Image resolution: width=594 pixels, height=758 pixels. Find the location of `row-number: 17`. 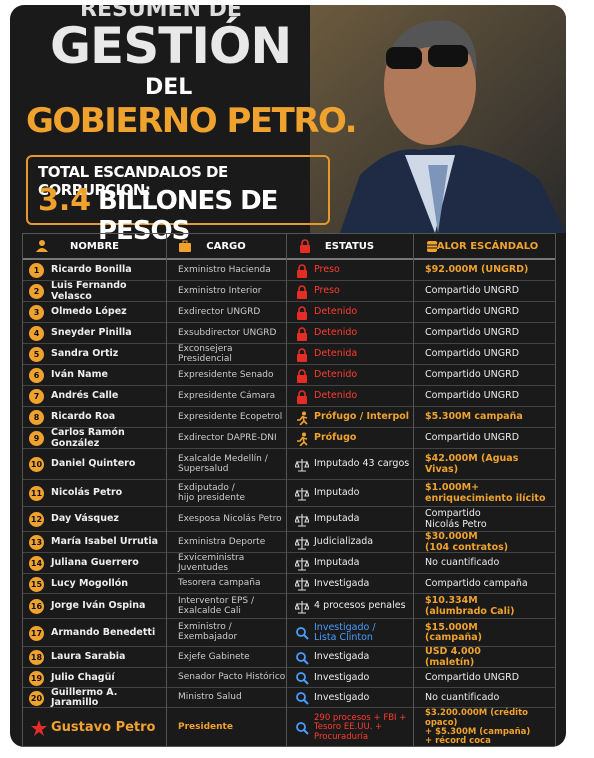

row-number: 17 is located at coordinates (36, 633).